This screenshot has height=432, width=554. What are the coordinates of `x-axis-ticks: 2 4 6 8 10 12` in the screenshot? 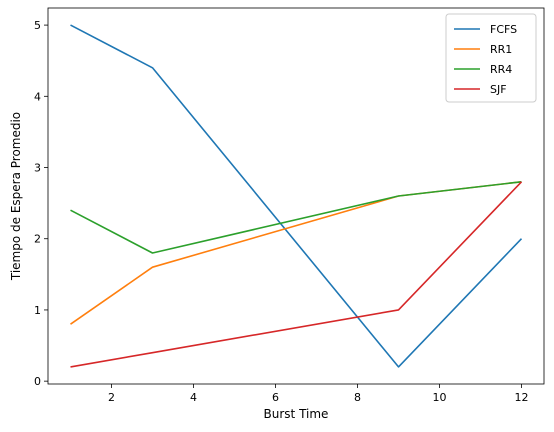 It's located at (318, 394).